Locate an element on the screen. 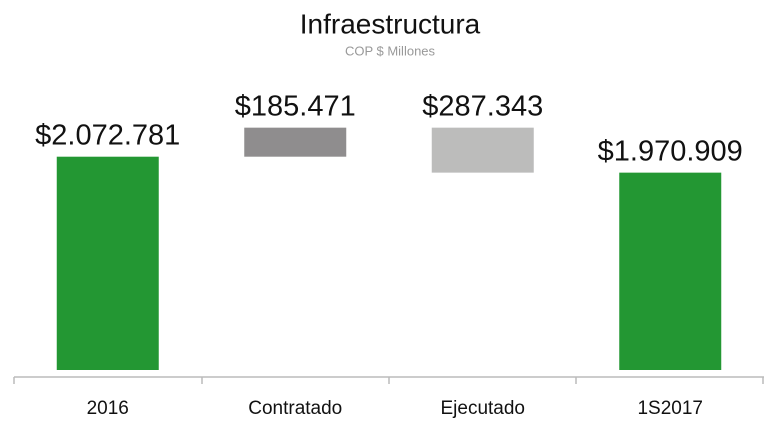  x-tick-label: Ejecutado is located at coordinates (482, 408).